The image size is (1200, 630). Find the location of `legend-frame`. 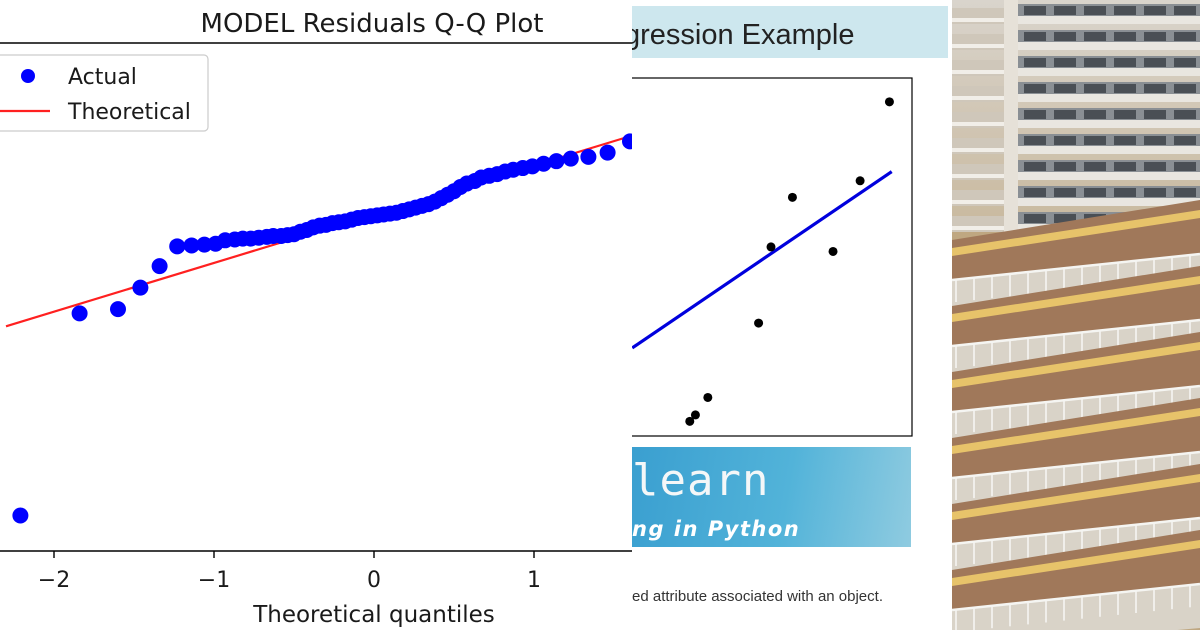

legend-frame is located at coordinates (104, 93).